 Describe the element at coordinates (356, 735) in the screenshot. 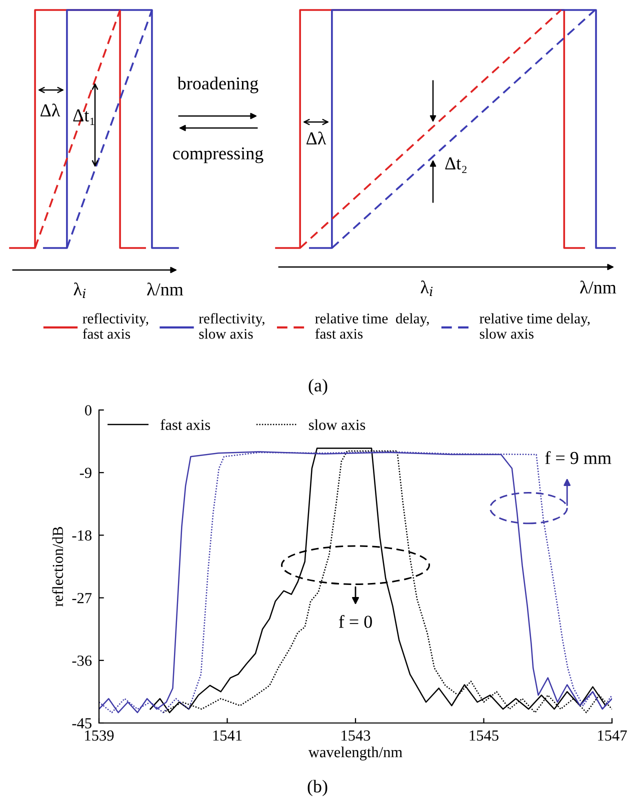

I see `x-tick-label: 1543` at that location.